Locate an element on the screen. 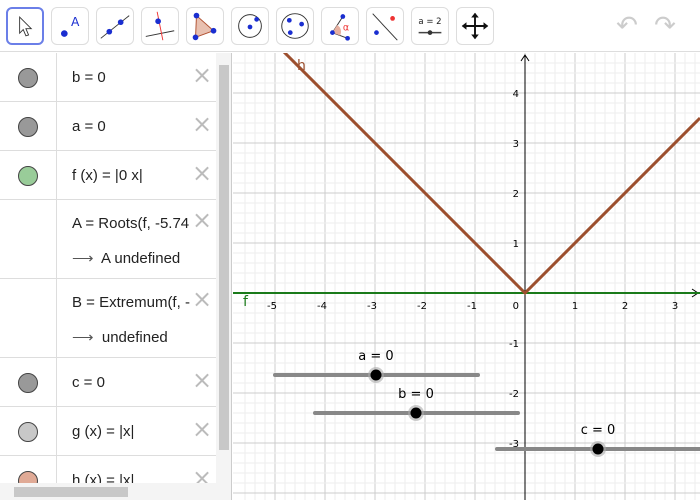 Image resolution: width=700 pixels, height=504 pixels. slider-tool-button: a = 2 is located at coordinates (430, 26).